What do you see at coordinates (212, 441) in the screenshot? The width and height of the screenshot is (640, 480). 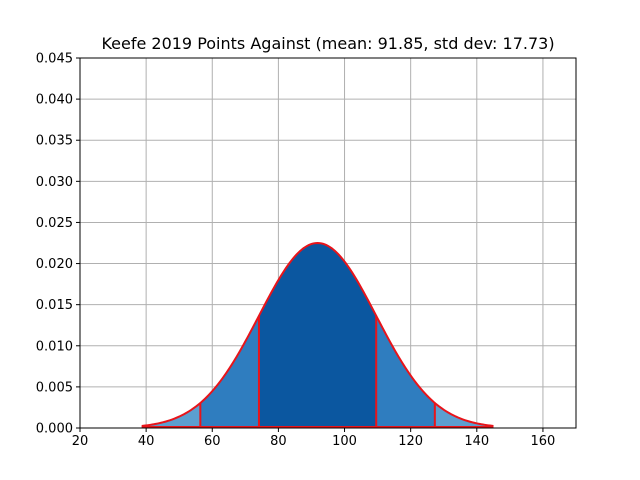 I see `x-tick-label: 60` at bounding box center [212, 441].